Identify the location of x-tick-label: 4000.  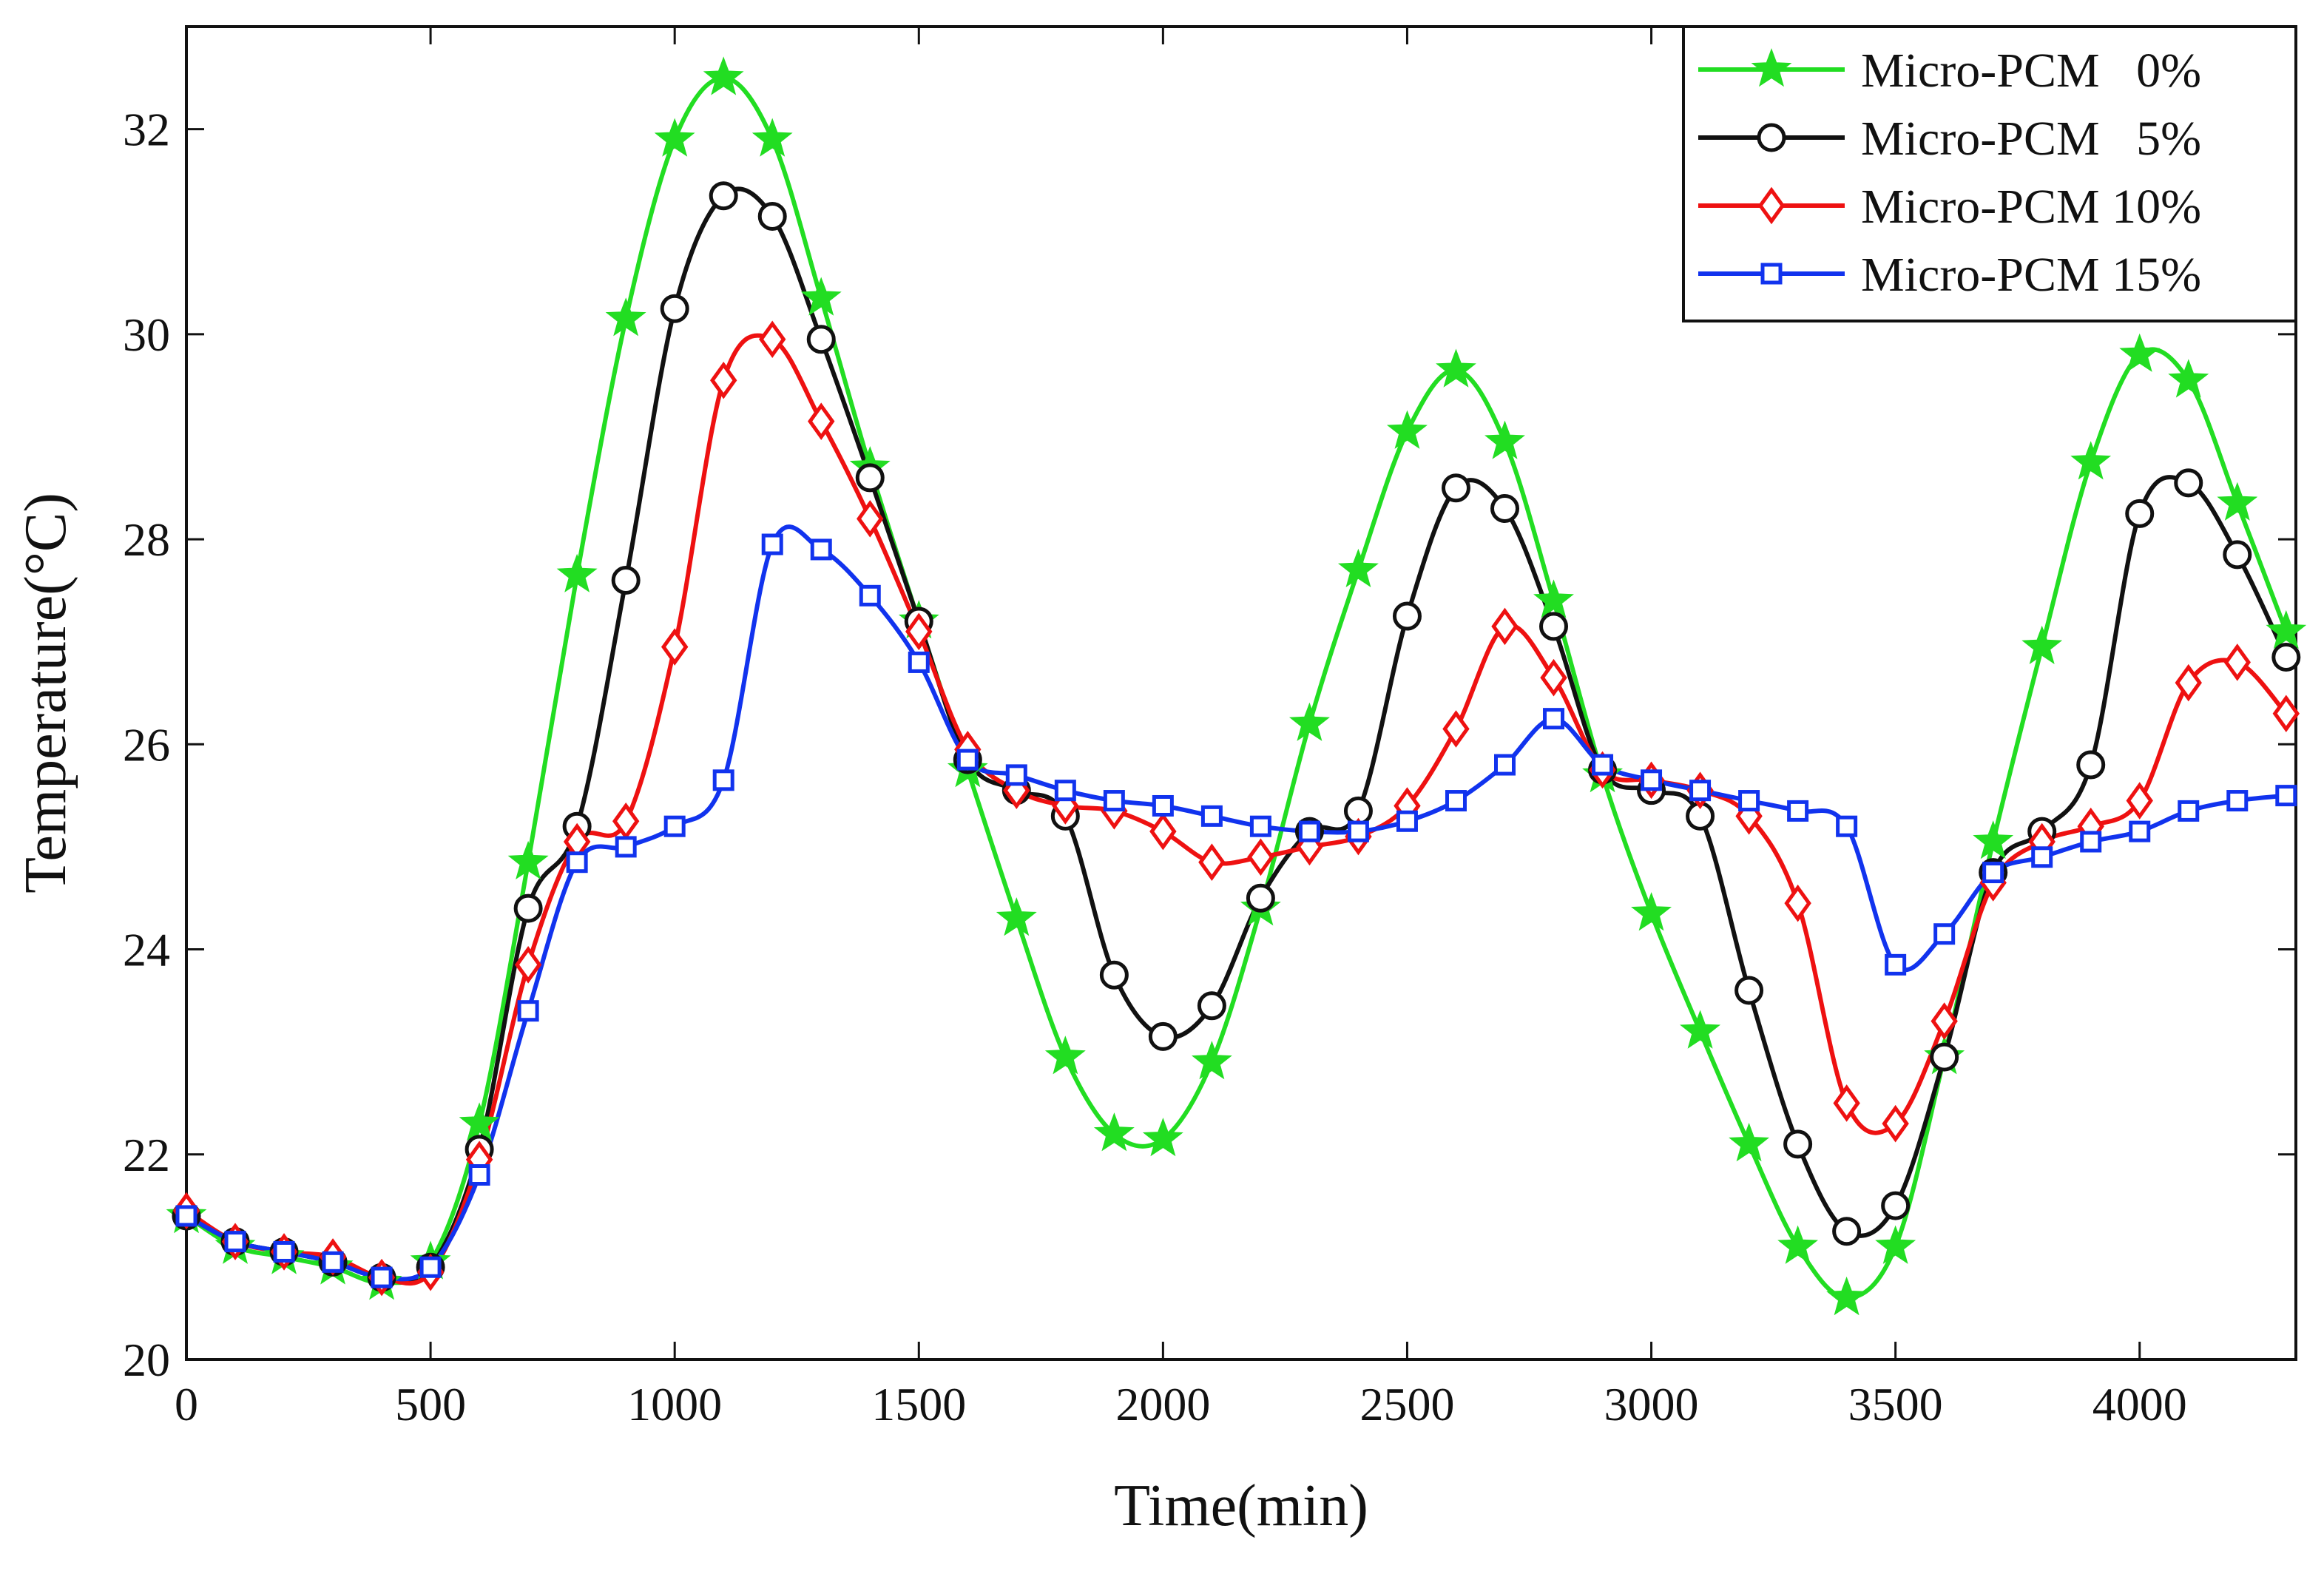
(2139, 1404).